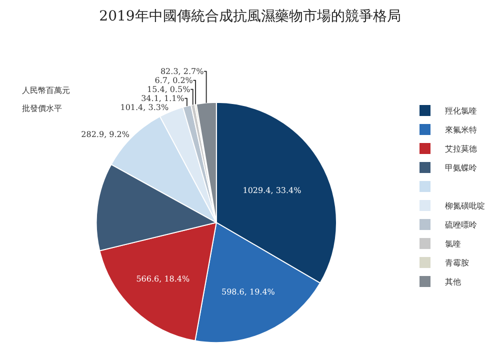 Image resolution: width=500 pixels, height=362 pixels. What do you see at coordinates (182, 71) in the screenshot?
I see `data-label: 82.3, 2.7%` at bounding box center [182, 71].